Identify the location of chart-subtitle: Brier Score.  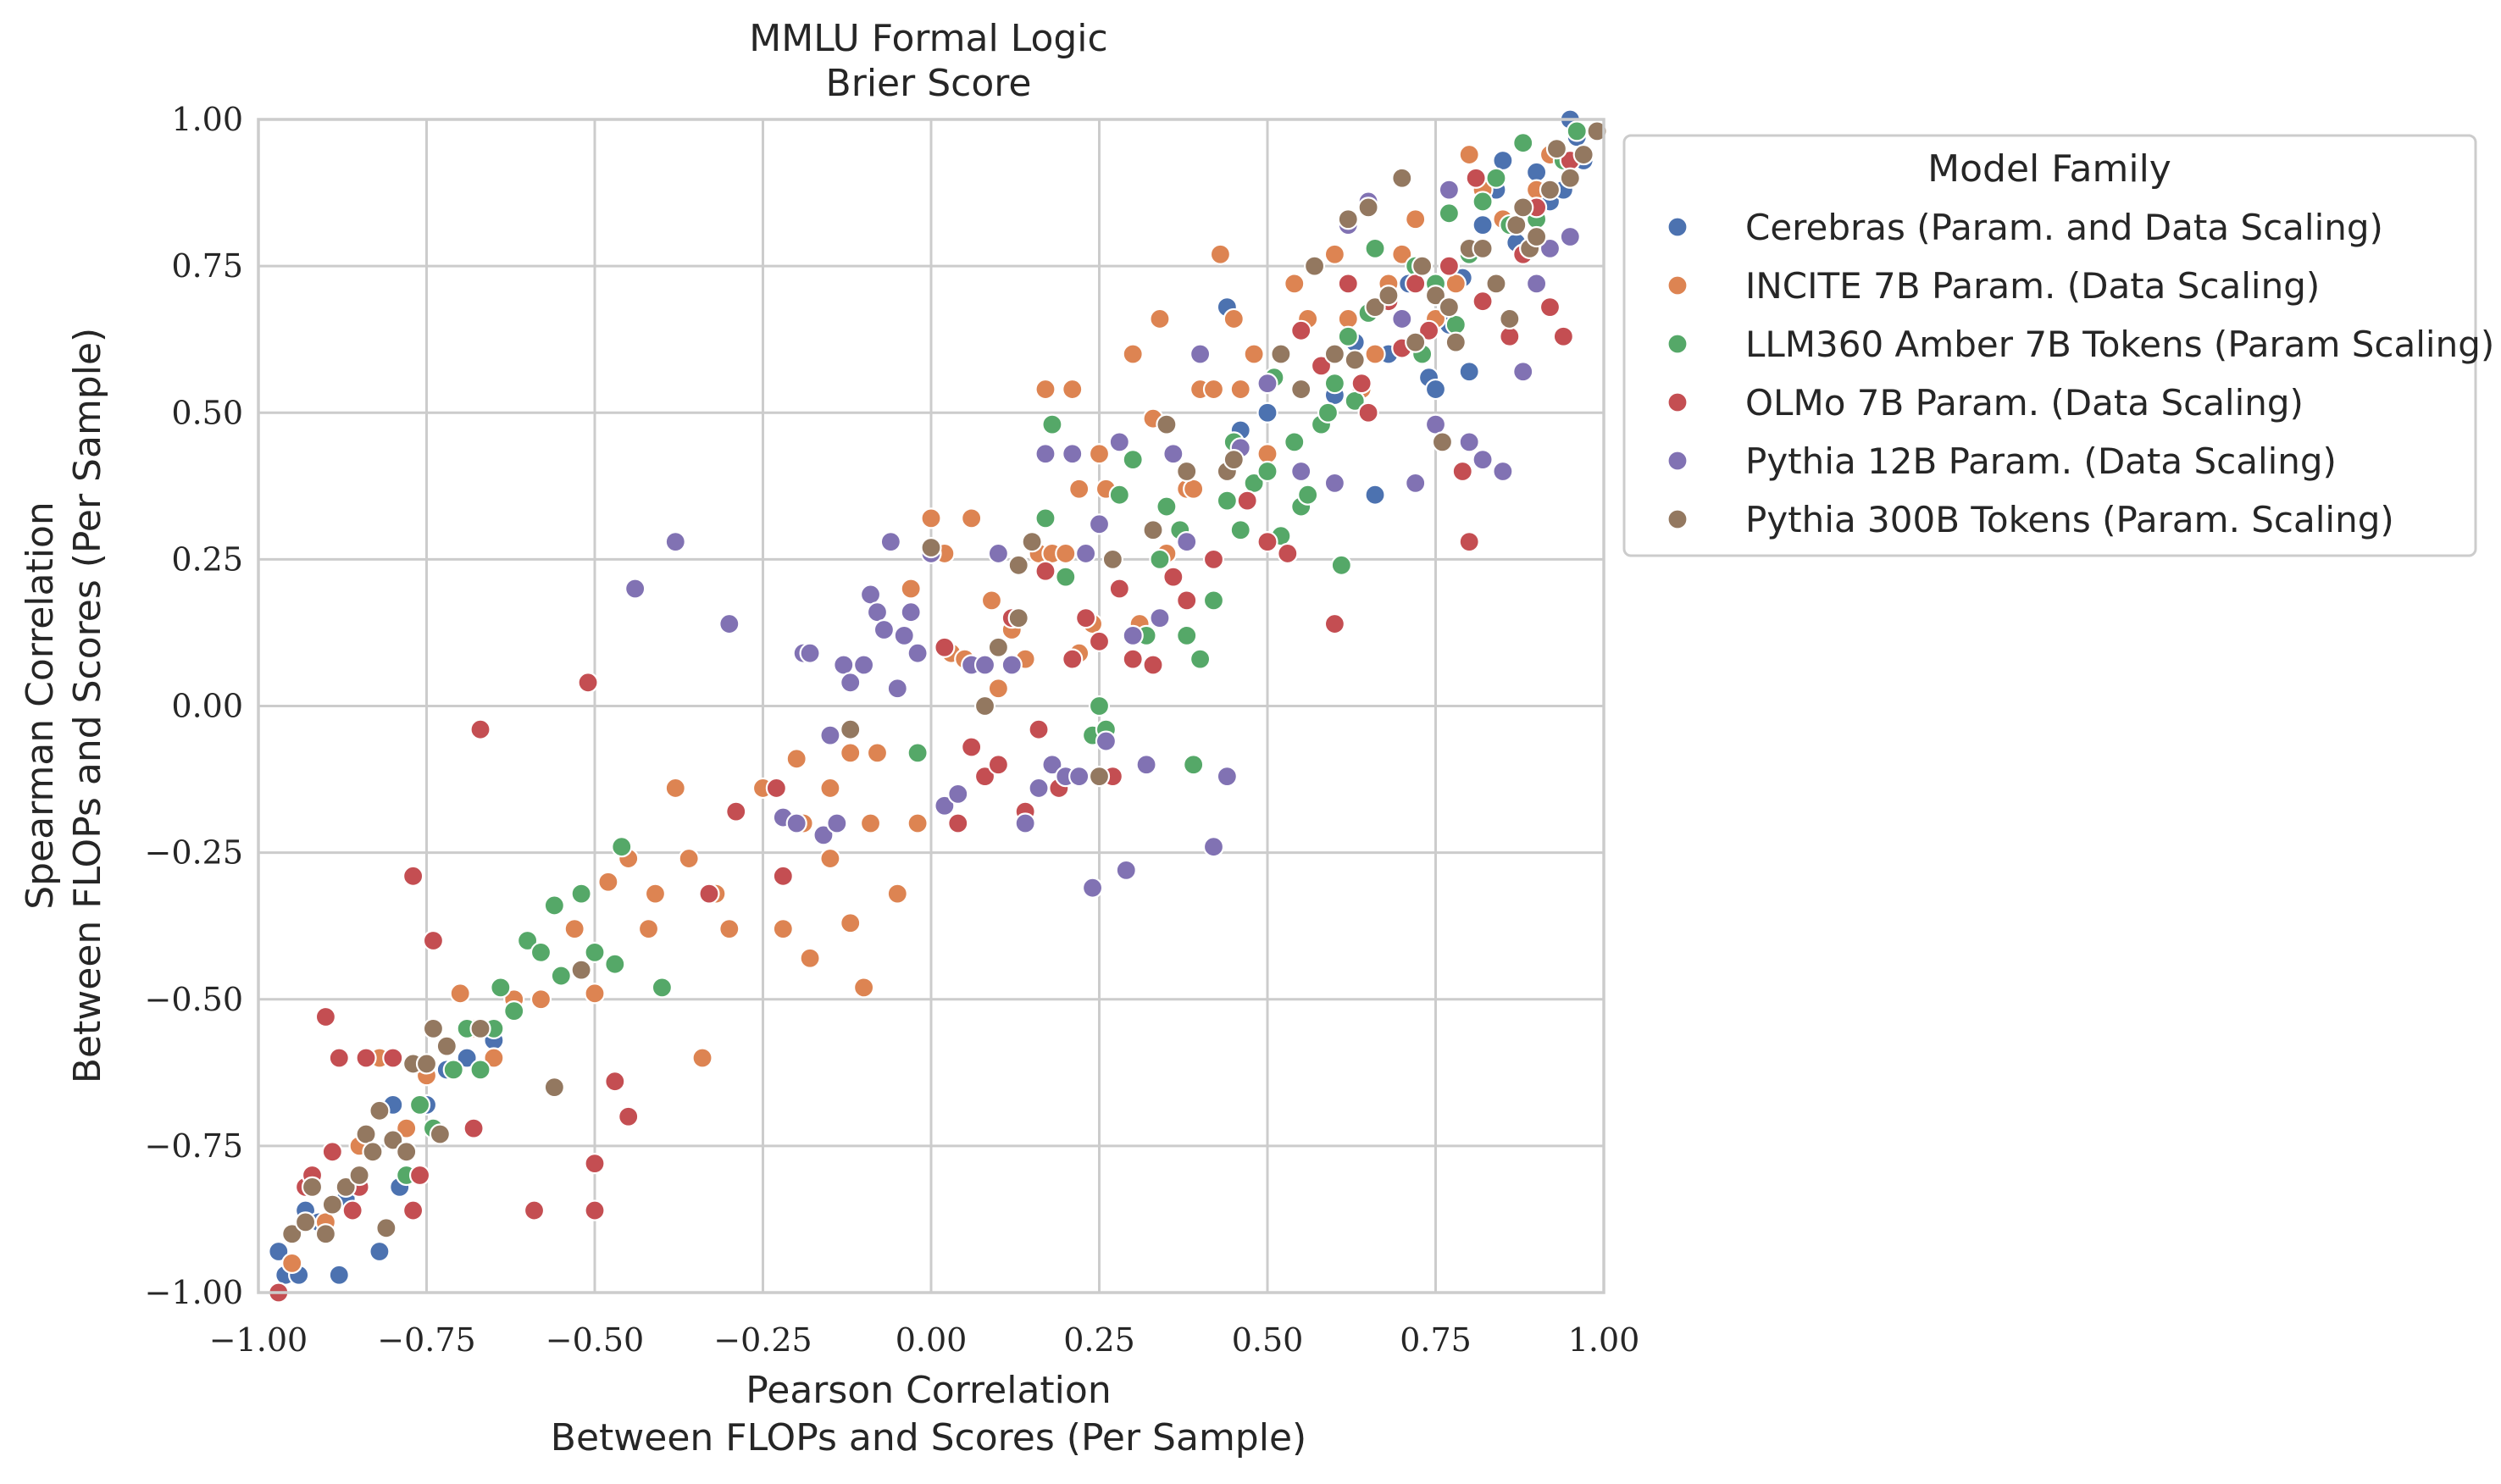
(929, 83).